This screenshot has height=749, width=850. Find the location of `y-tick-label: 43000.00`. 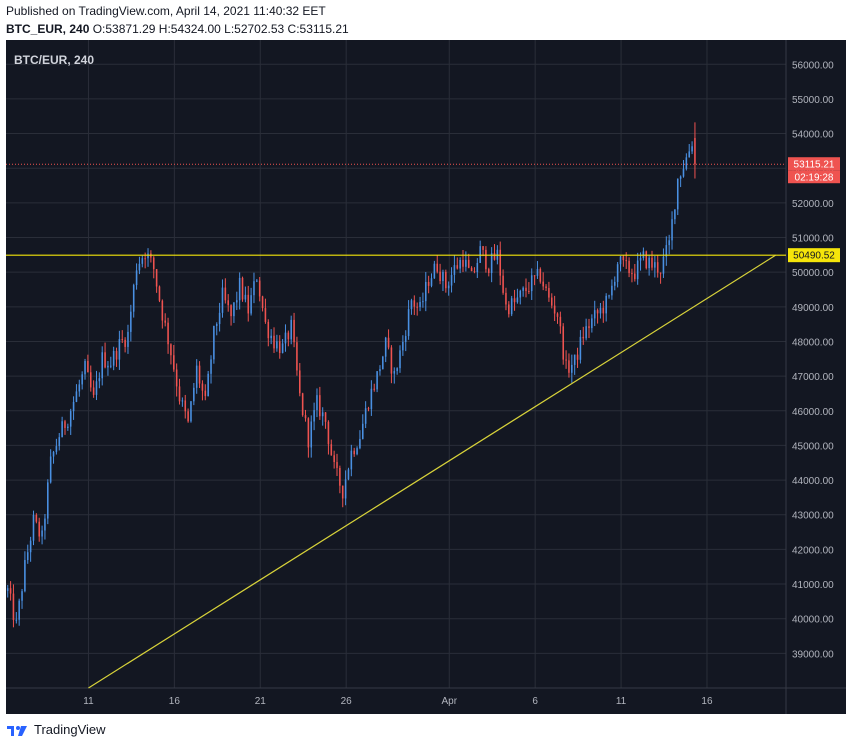

y-tick-label: 43000.00 is located at coordinates (813, 516).